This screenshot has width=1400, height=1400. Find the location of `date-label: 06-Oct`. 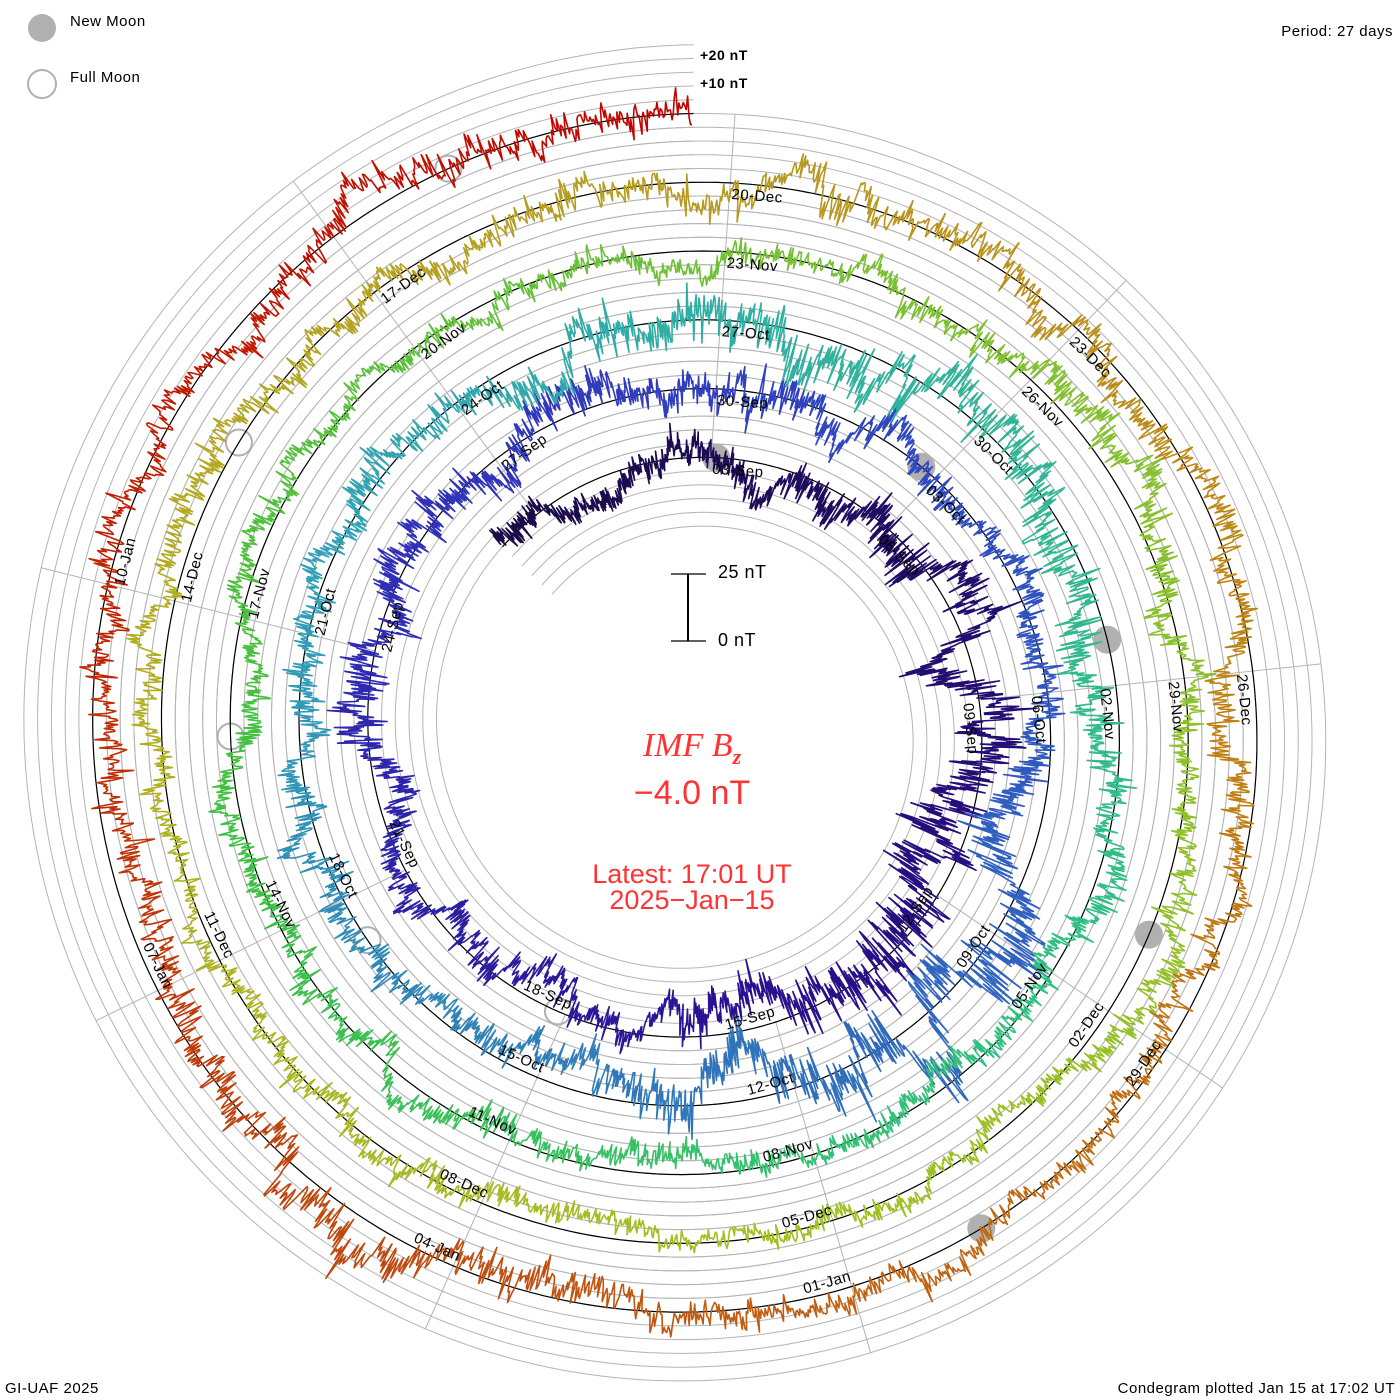

date-label: 06-Oct is located at coordinates (1039, 720).